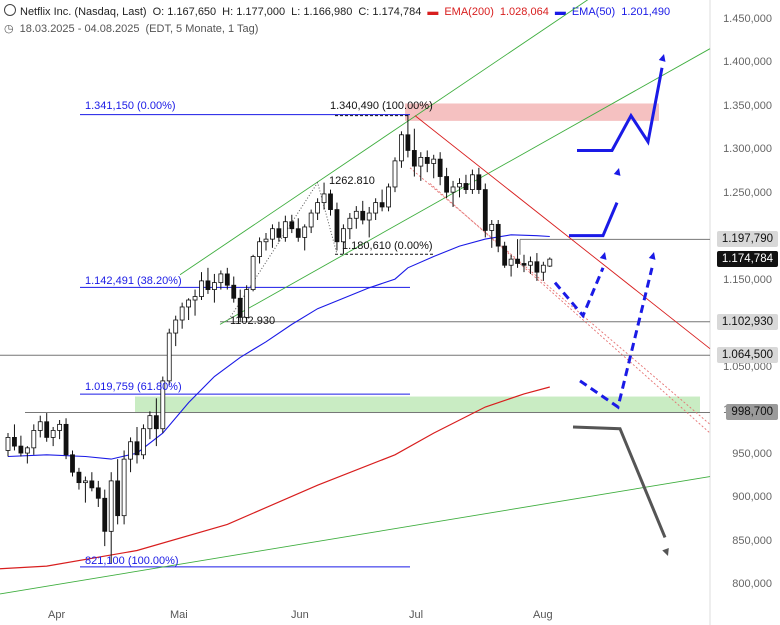 Image resolution: width=780 pixels, height=625 pixels. Describe the element at coordinates (57, 615) in the screenshot. I see `x-tick-label: Apr` at that location.